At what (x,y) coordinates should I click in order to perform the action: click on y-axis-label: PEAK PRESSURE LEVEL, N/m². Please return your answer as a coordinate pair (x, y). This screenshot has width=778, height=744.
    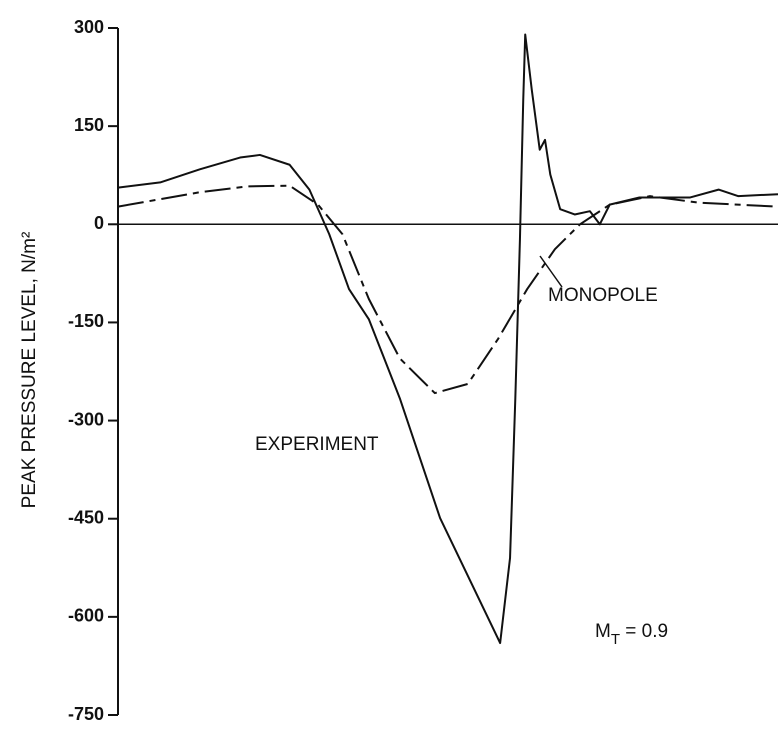
    Looking at the image, I should click on (29, 370).